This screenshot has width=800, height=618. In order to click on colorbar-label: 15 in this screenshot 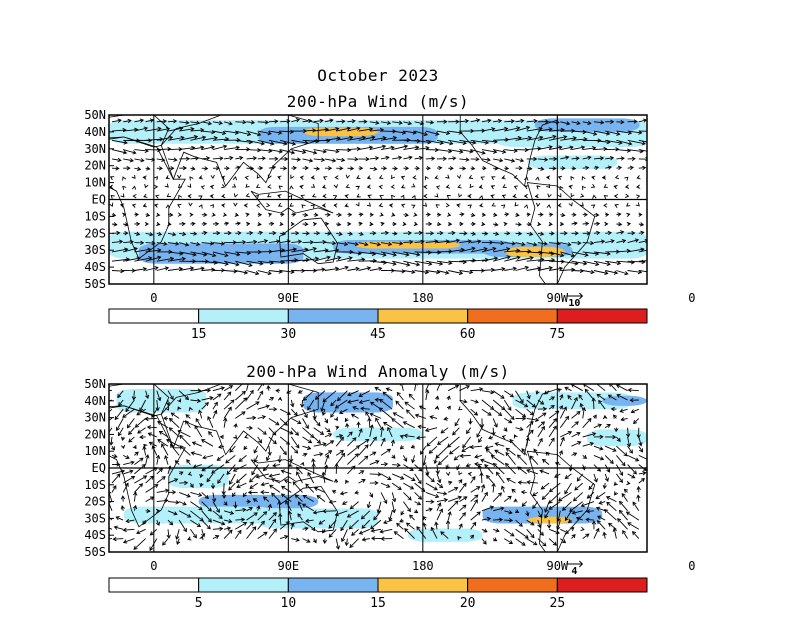, I will do `click(378, 603)`.